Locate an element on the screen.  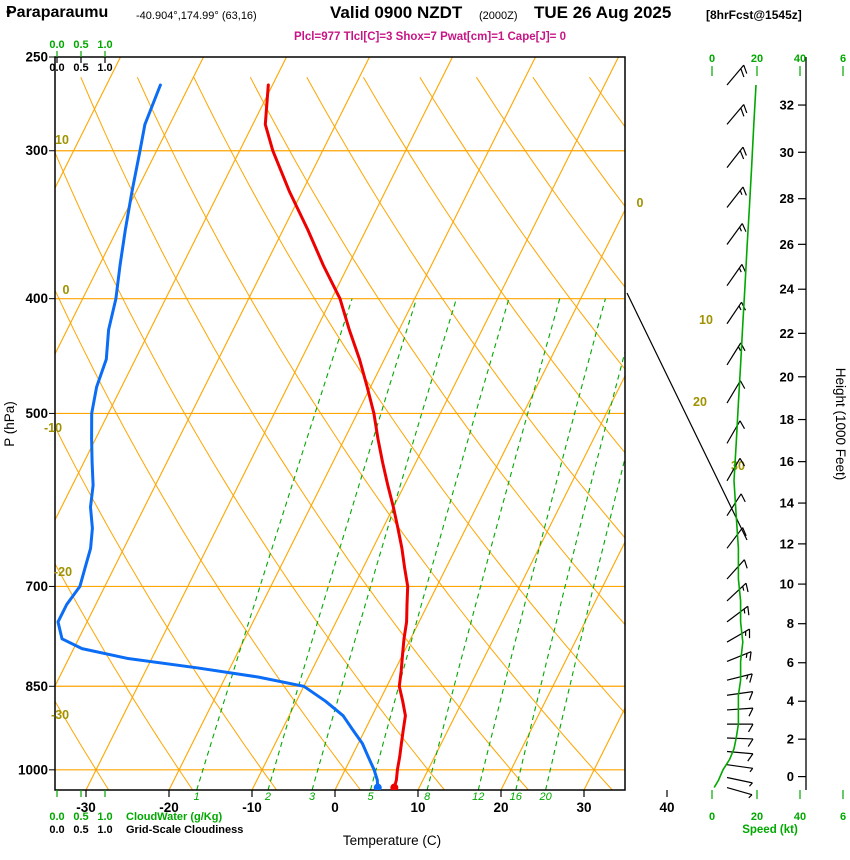
valid-time: Valid 0900 NZDT is located at coordinates (396, 12).